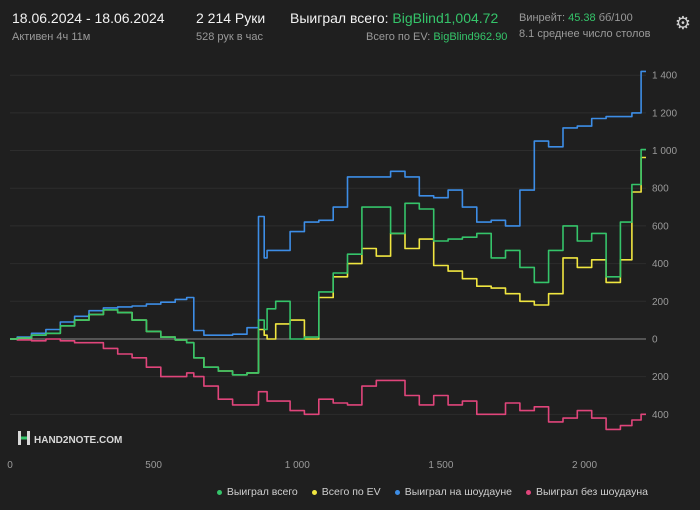  Describe the element at coordinates (664, 151) in the screenshot. I see `y-tick-label: 1 000` at that location.